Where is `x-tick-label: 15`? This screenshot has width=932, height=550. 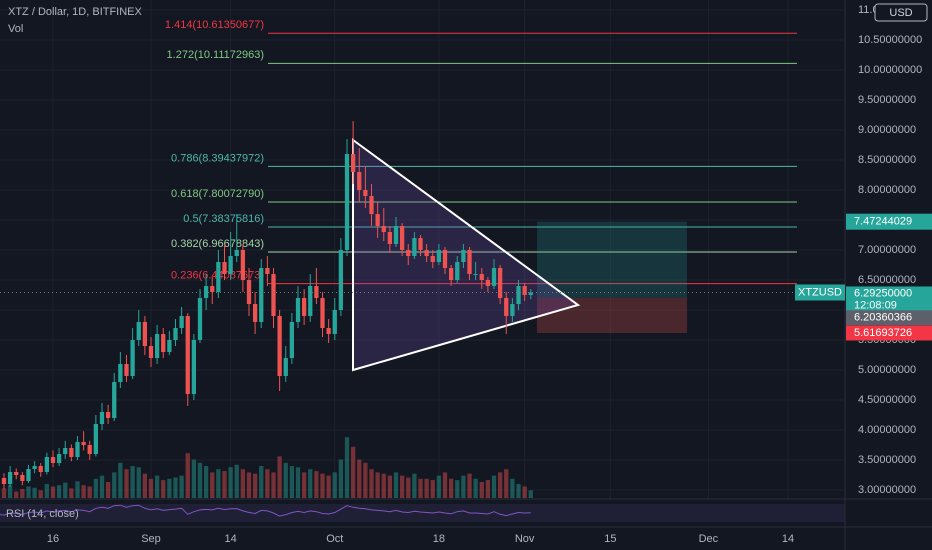
x-tick-label: 15 is located at coordinates (610, 539).